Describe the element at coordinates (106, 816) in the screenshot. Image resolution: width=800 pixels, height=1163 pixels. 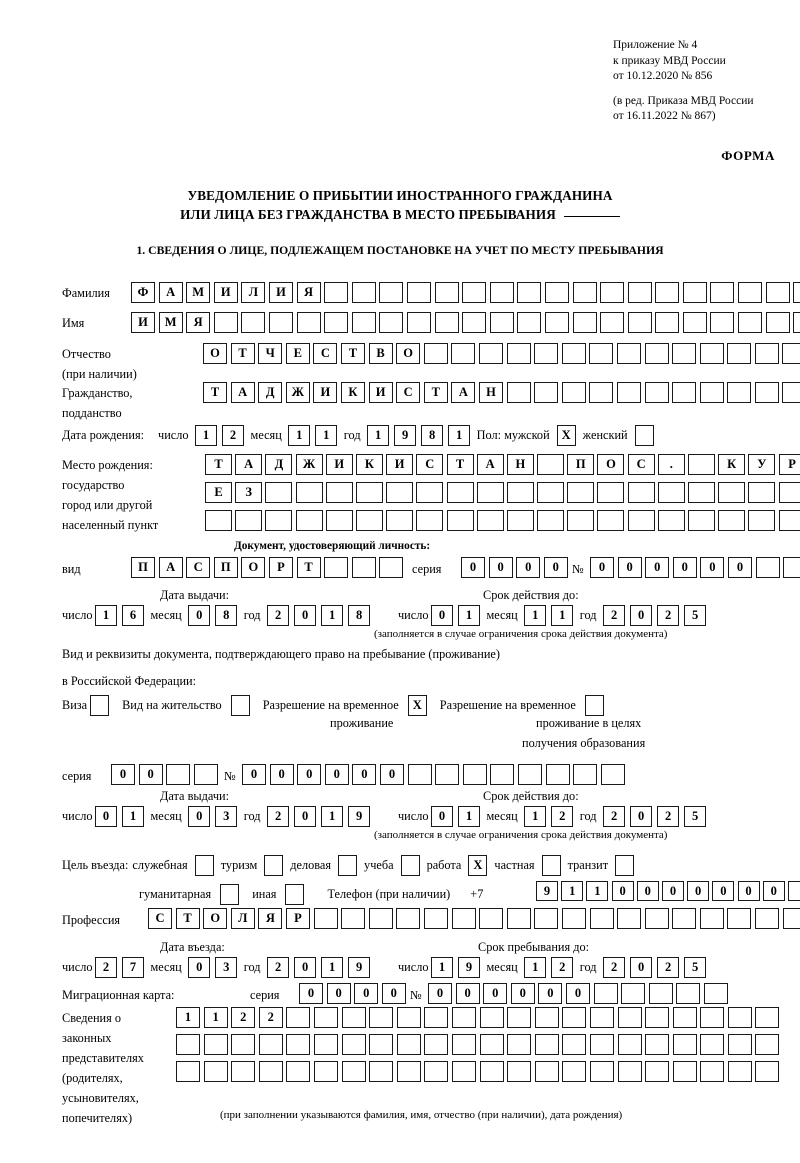
I see `stay-issue-day-box-1: 0` at that location.